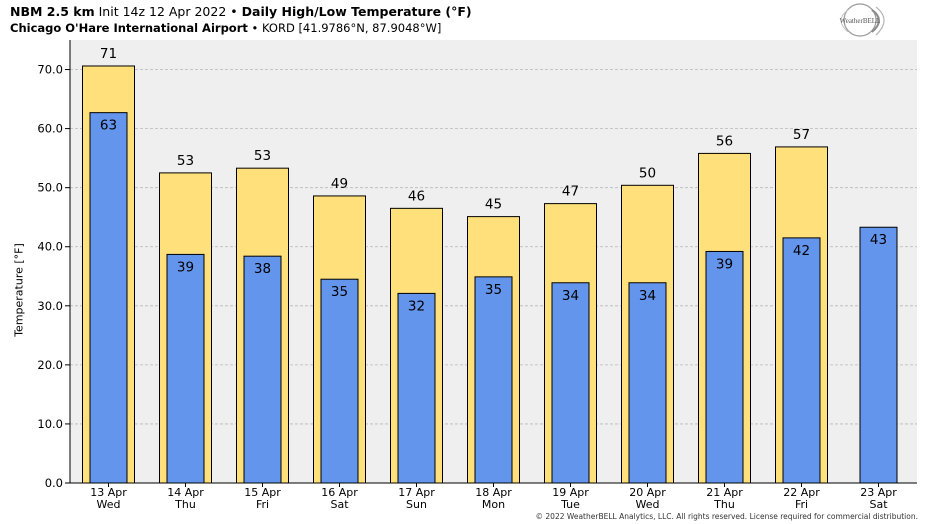 The height and width of the screenshot is (524, 932). Describe the element at coordinates (108, 54) in the screenshot. I see `high-temp-label: 71` at that location.